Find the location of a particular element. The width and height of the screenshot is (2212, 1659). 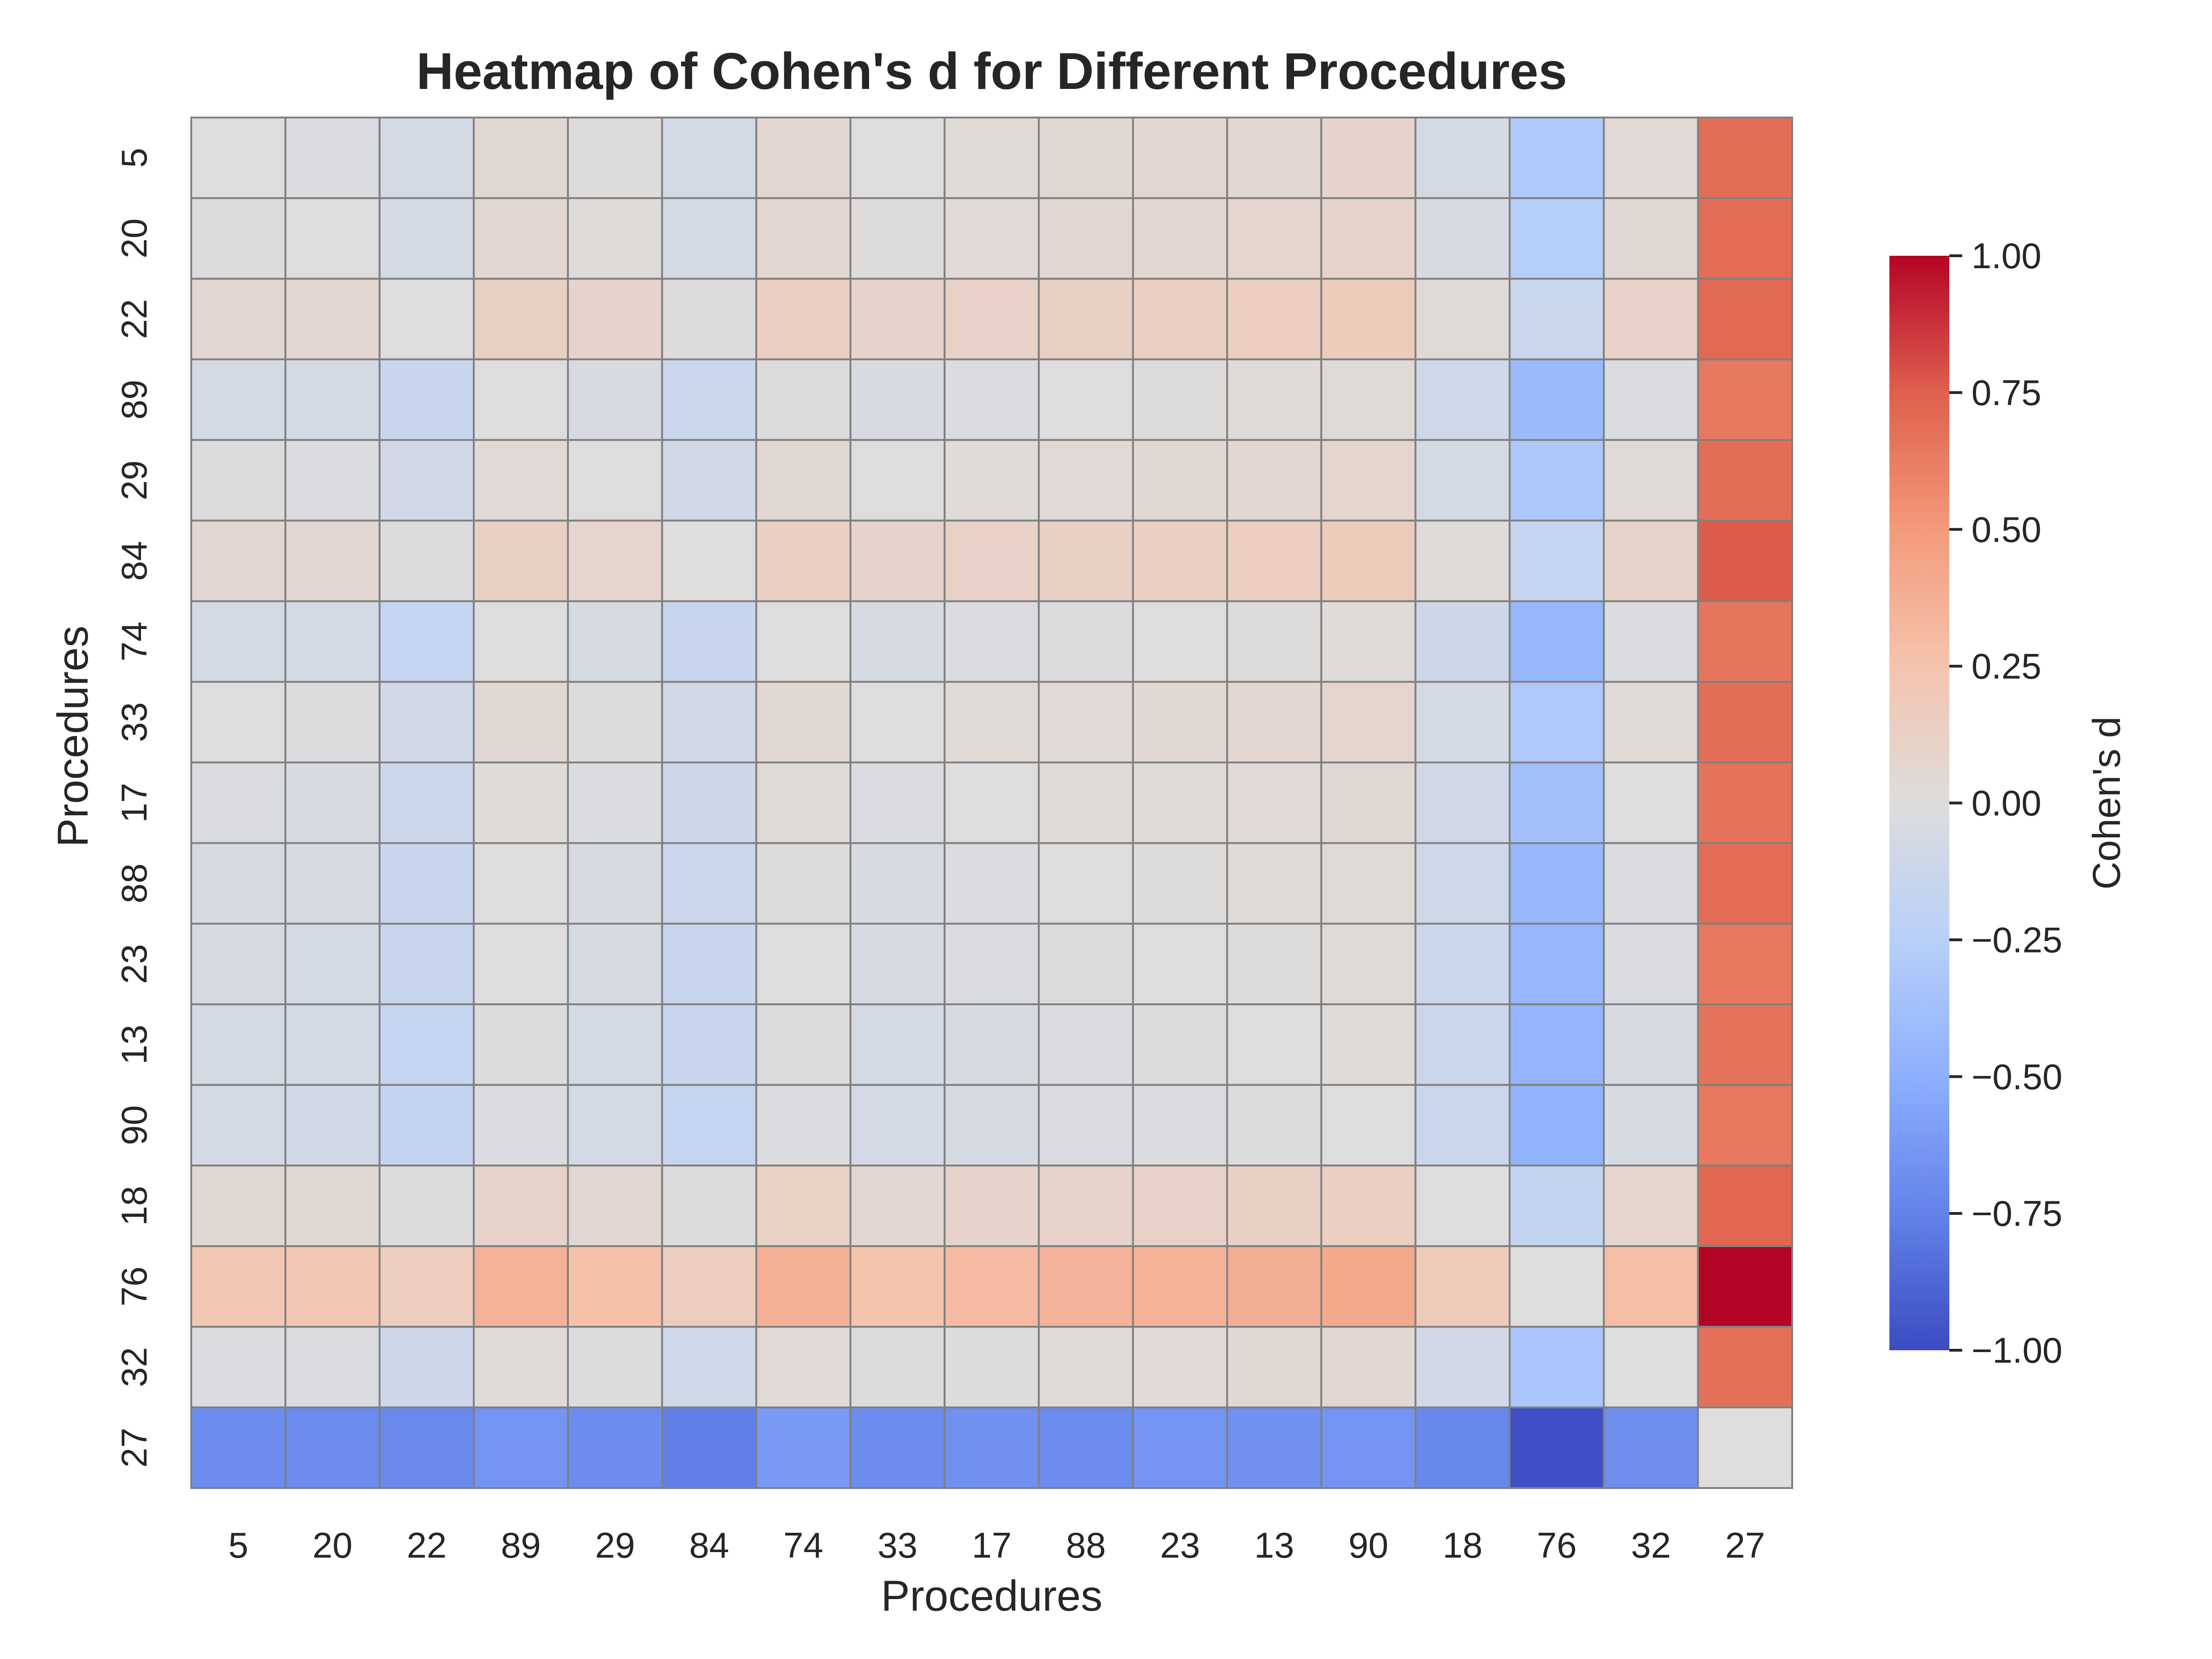

colorbar-tick-label: −0.75 is located at coordinates (2016, 1213).